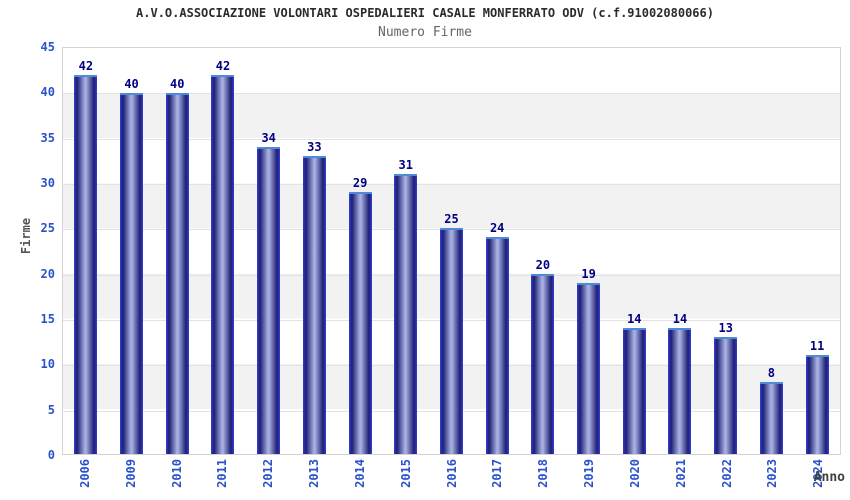  Describe the element at coordinates (680, 251) in the screenshot. I see `bar-slot-2021: 14` at that location.